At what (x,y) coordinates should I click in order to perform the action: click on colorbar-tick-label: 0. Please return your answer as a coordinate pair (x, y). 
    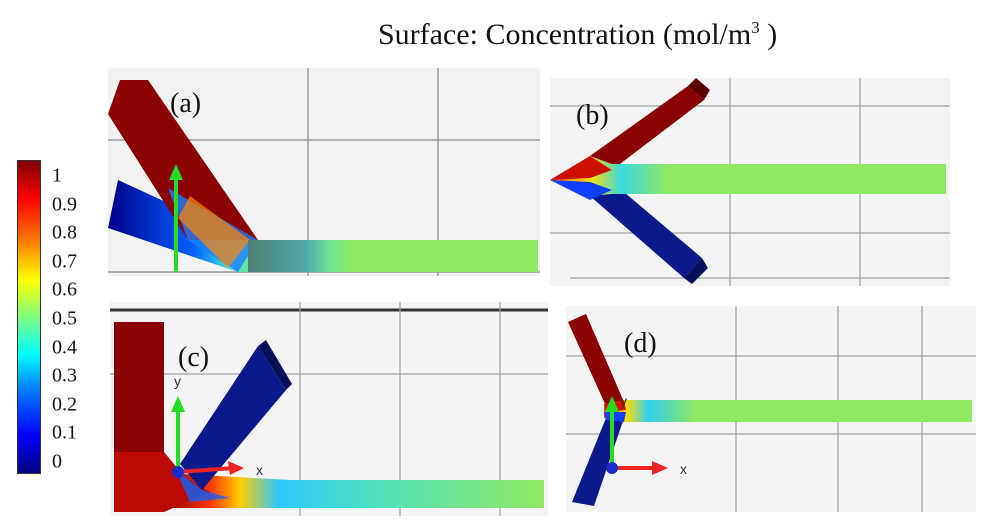
    Looking at the image, I should click on (57, 461).